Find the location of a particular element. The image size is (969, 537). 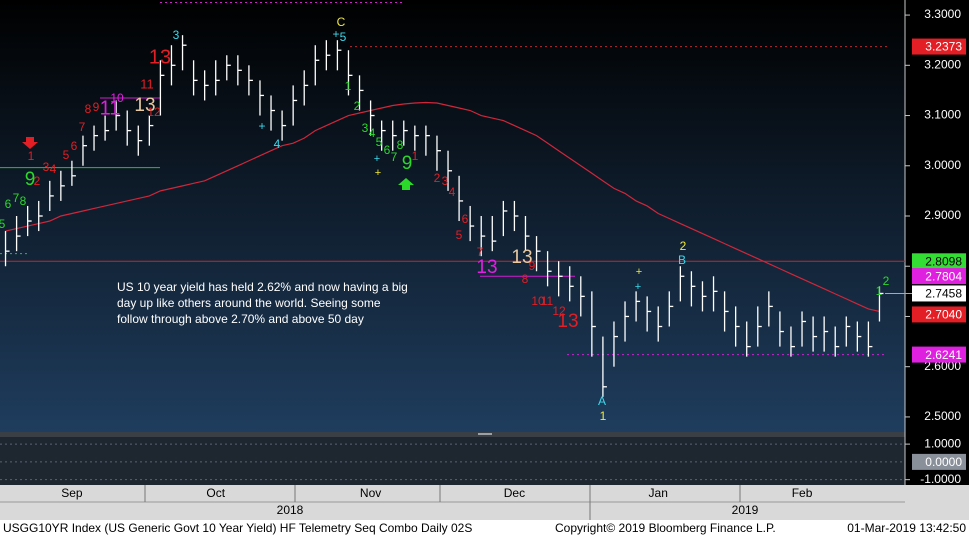

price-tag-label: 3.2373 is located at coordinates (943, 47).